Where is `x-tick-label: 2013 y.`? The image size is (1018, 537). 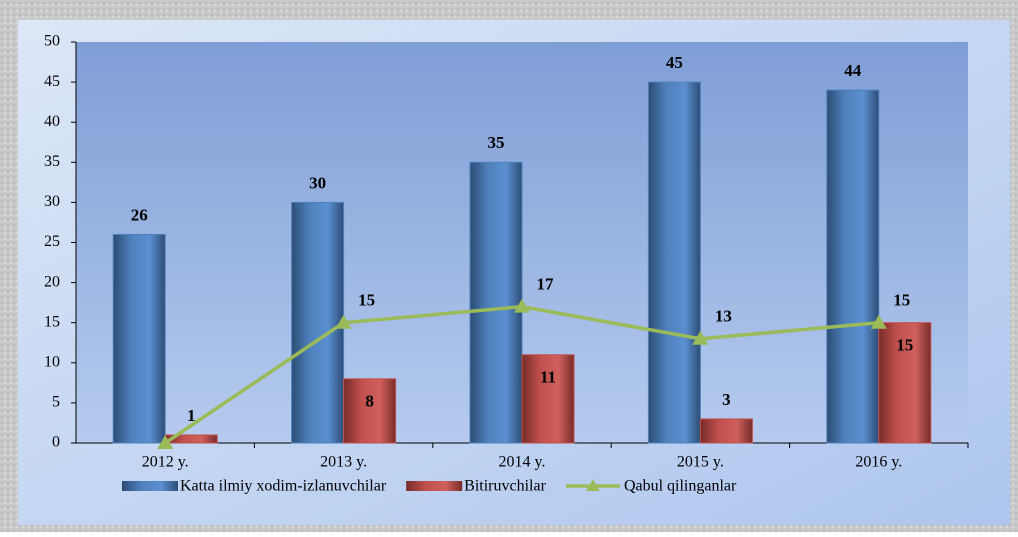 x-tick-label: 2013 y. is located at coordinates (343, 462).